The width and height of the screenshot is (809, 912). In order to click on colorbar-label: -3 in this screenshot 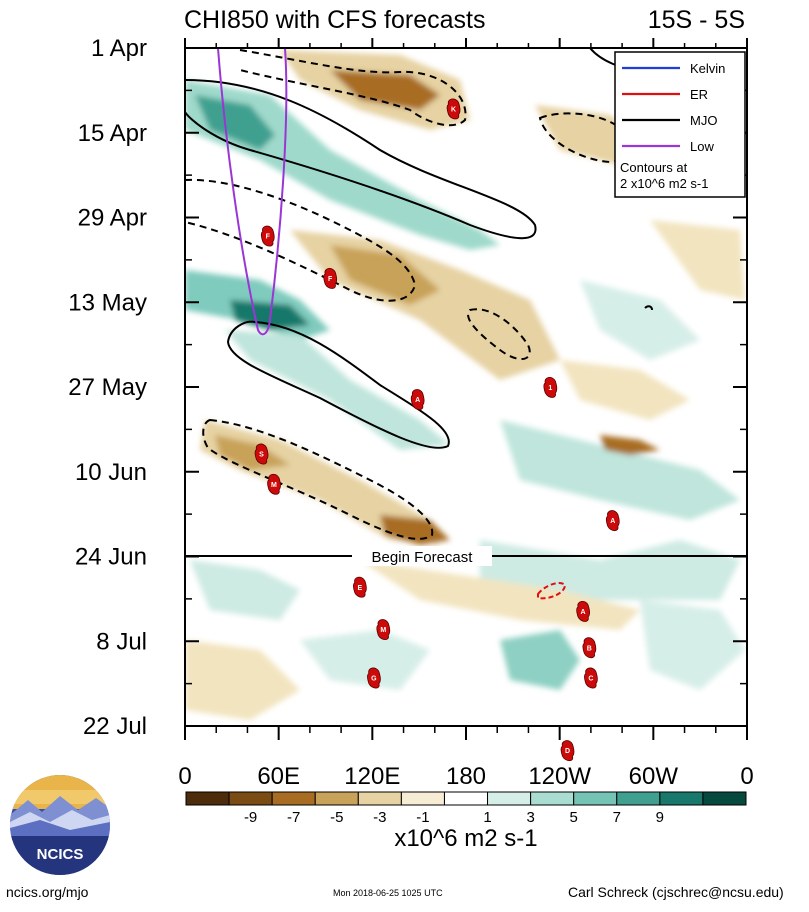, I will do `click(379, 817)`.